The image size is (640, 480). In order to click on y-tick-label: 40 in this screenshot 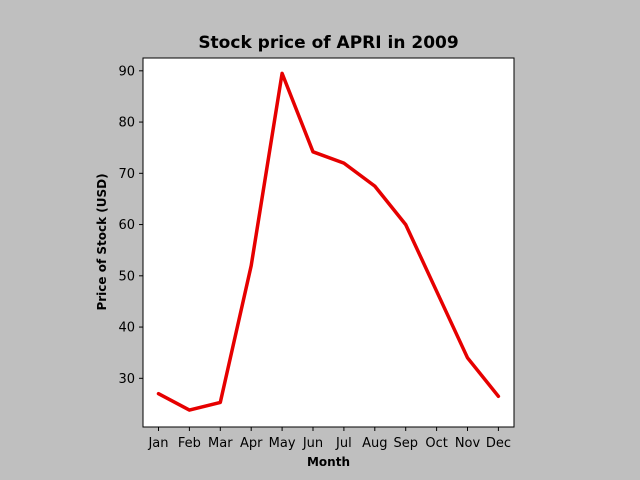, I will do `click(126, 328)`.